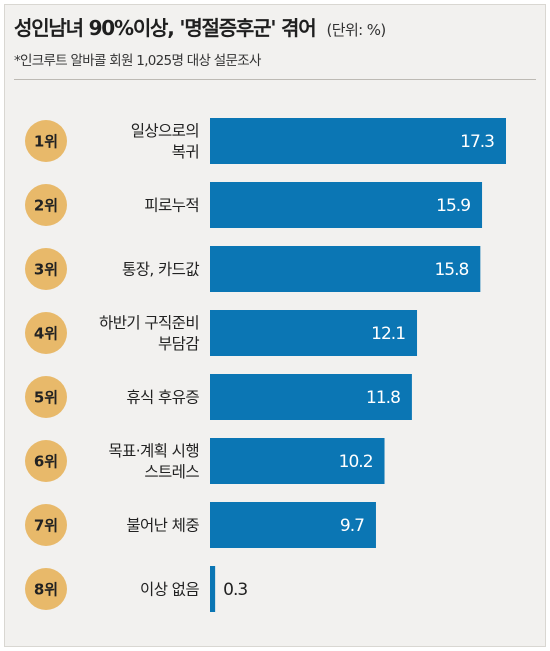 The height and width of the screenshot is (651, 550). I want to click on value-label: 15.8, so click(451, 270).